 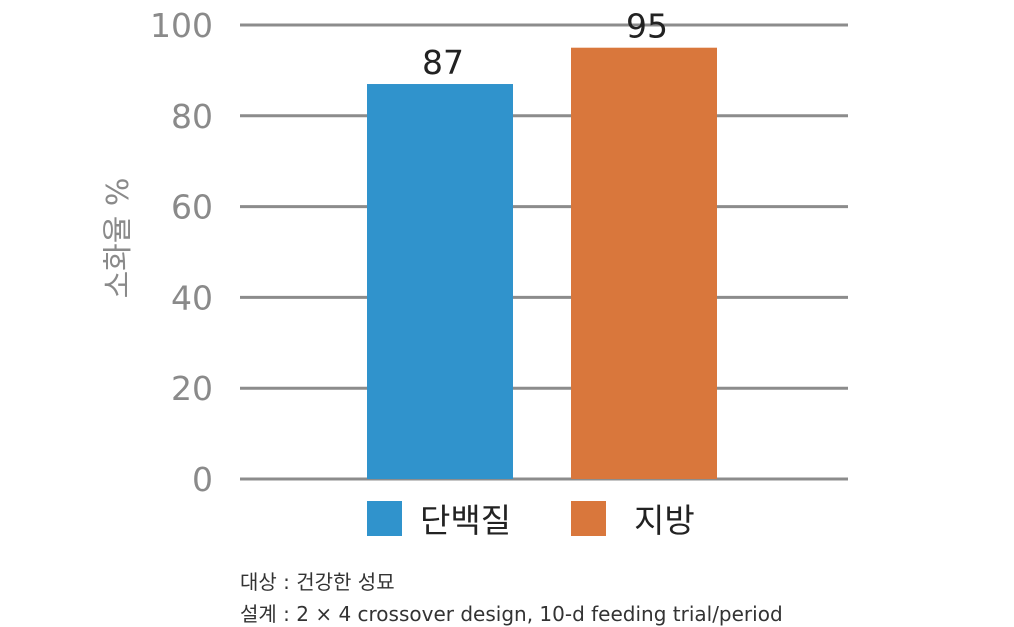 I want to click on y-tick-labels: 0 20 40 60 80 100, so click(x=181, y=252).